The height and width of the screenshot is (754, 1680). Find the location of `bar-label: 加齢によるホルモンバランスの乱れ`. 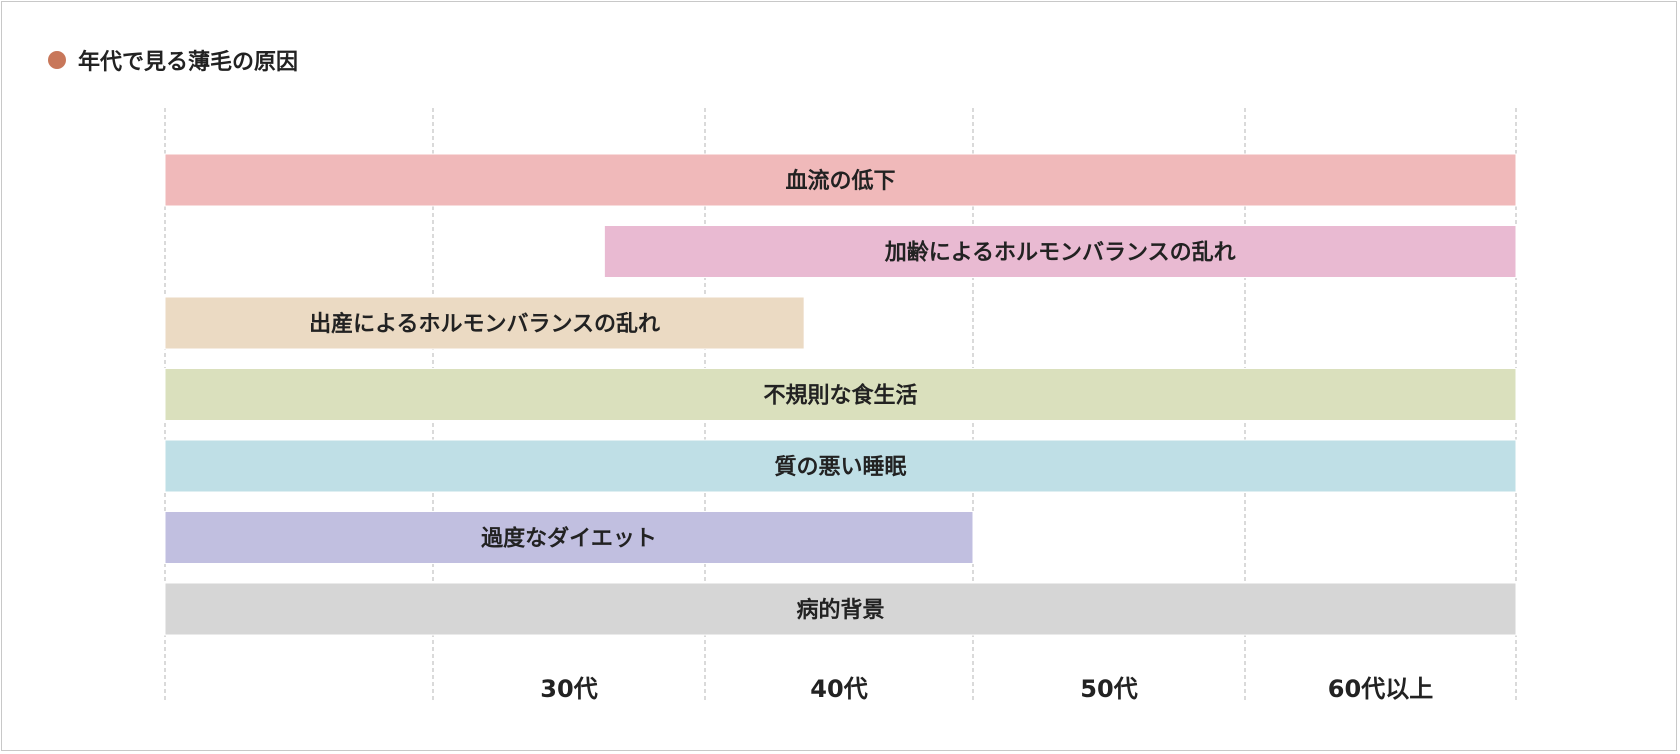

bar-label: 加齢によるホルモンバランスの乱れ is located at coordinates (1060, 253).